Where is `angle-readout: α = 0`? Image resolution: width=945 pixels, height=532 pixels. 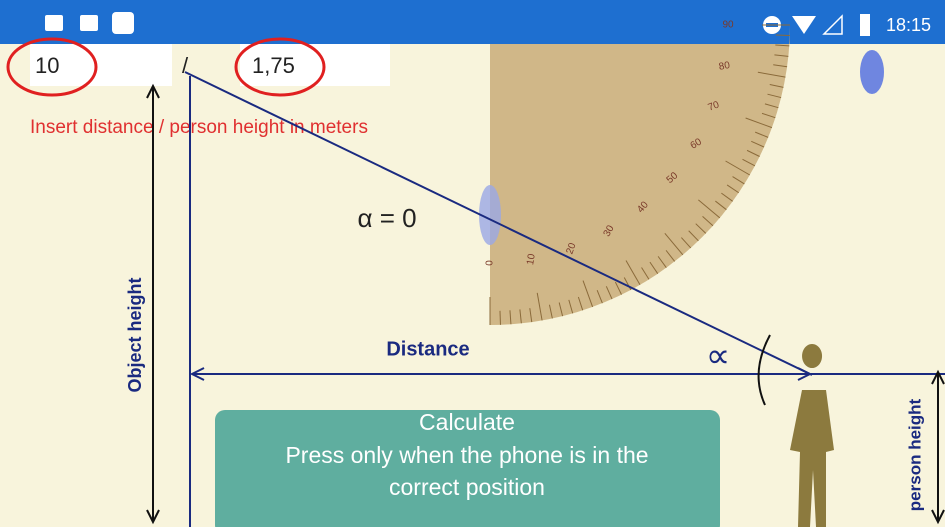
angle-readout: α = 0 is located at coordinates (386, 218).